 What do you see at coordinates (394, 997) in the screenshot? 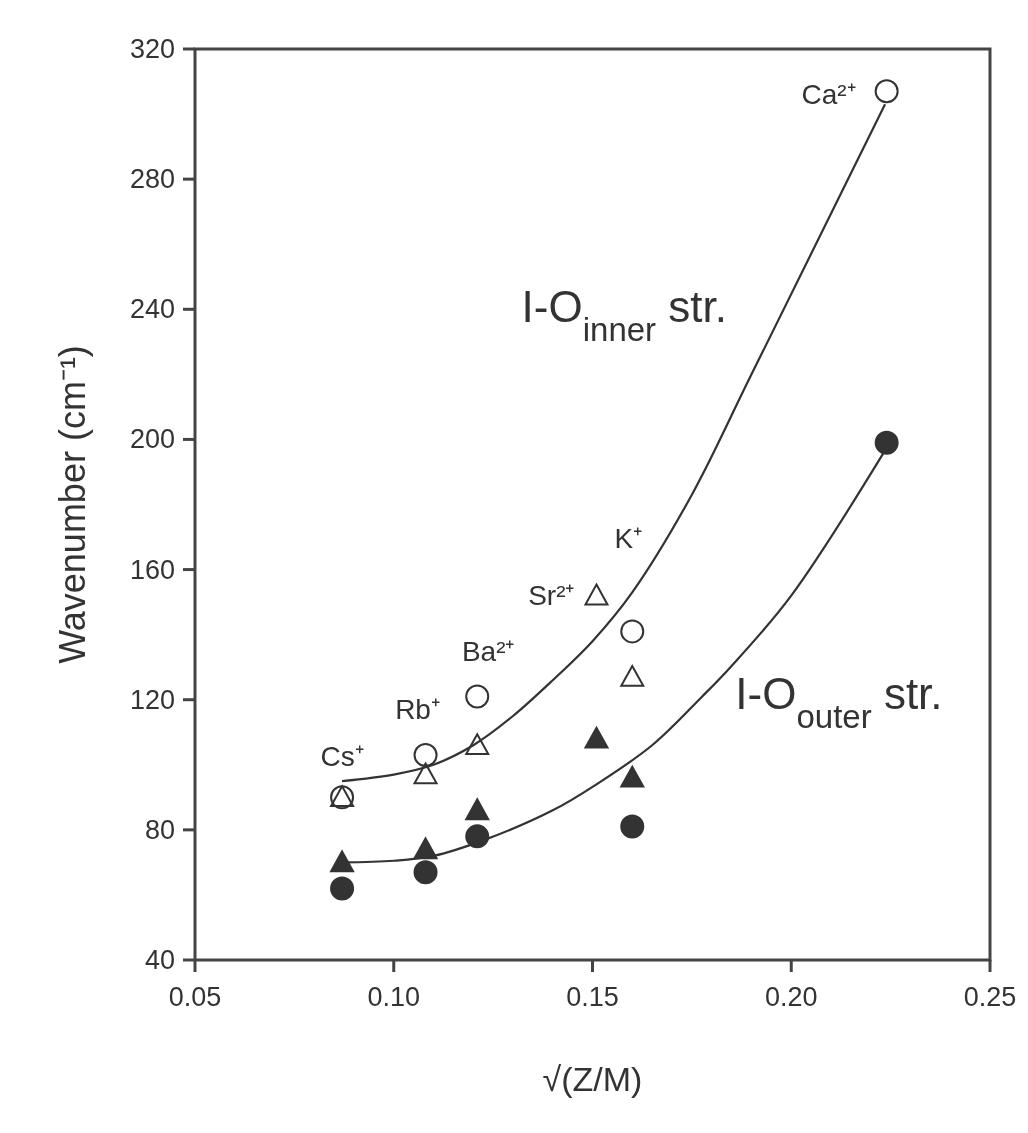
I see `x-tick-label: 0.10` at bounding box center [394, 997].